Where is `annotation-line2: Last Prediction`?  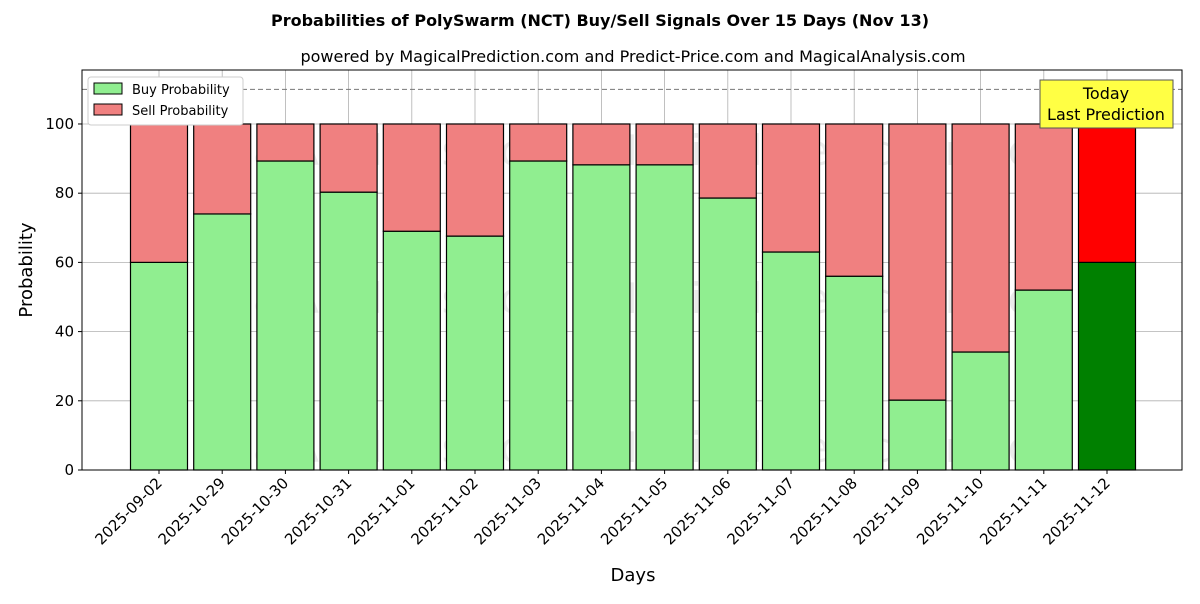 annotation-line2: Last Prediction is located at coordinates (1106, 114).